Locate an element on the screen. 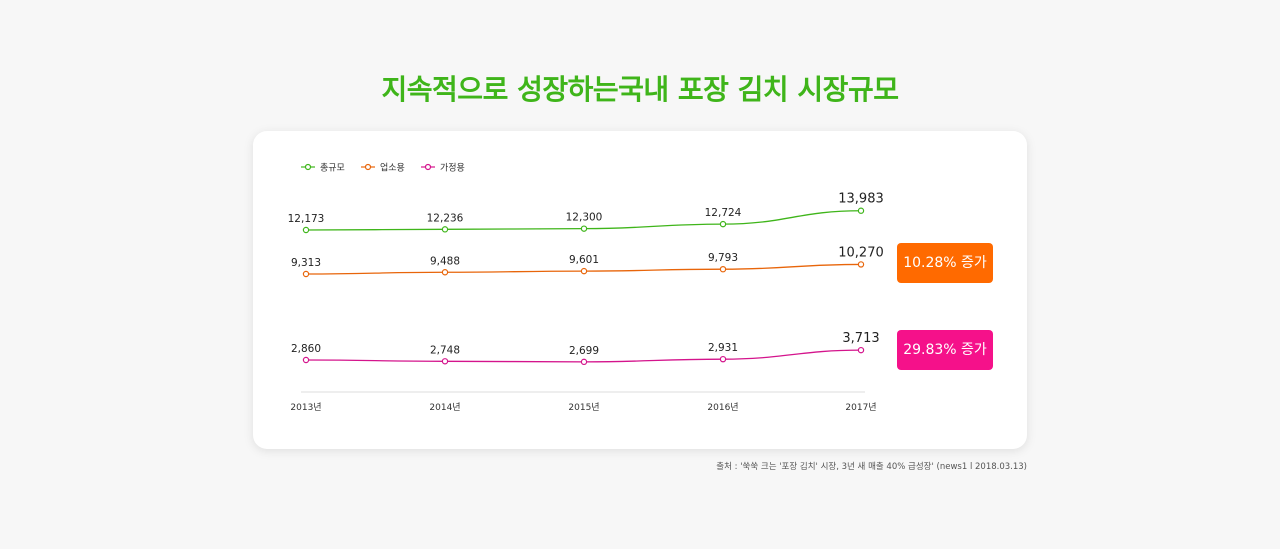  x-axis: 2013년 2014년 2015년 2016년 2017년 is located at coordinates (583, 402).